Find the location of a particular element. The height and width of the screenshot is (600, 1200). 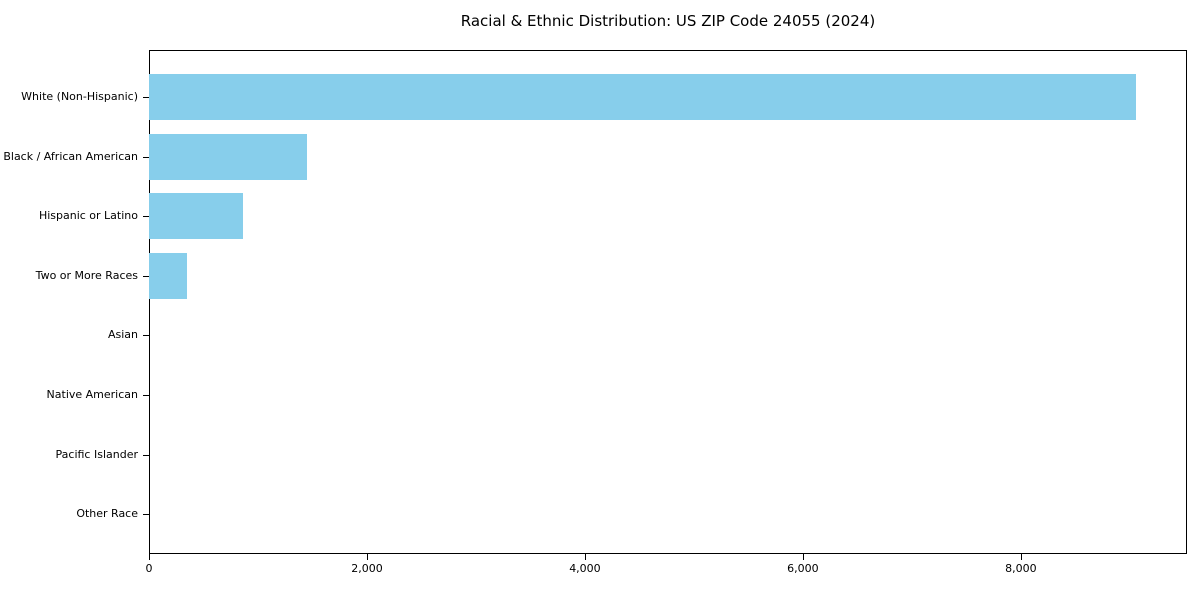

x-tick-label-6-000: 6,000 is located at coordinates (803, 568).